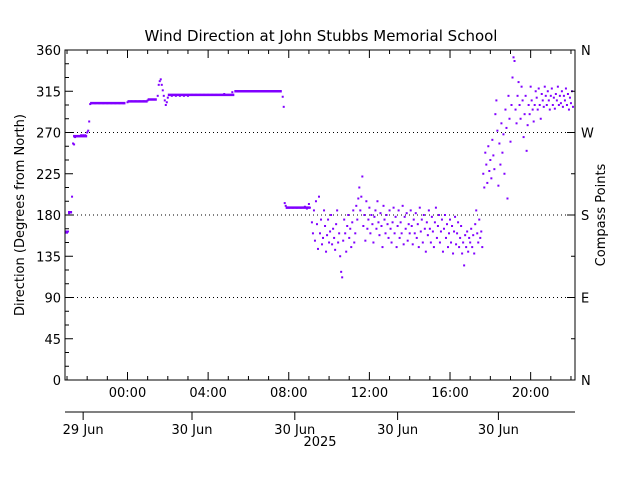 The height and width of the screenshot is (484, 640). What do you see at coordinates (127, 393) in the screenshot?
I see `x-tick-label: 00:00` at bounding box center [127, 393].